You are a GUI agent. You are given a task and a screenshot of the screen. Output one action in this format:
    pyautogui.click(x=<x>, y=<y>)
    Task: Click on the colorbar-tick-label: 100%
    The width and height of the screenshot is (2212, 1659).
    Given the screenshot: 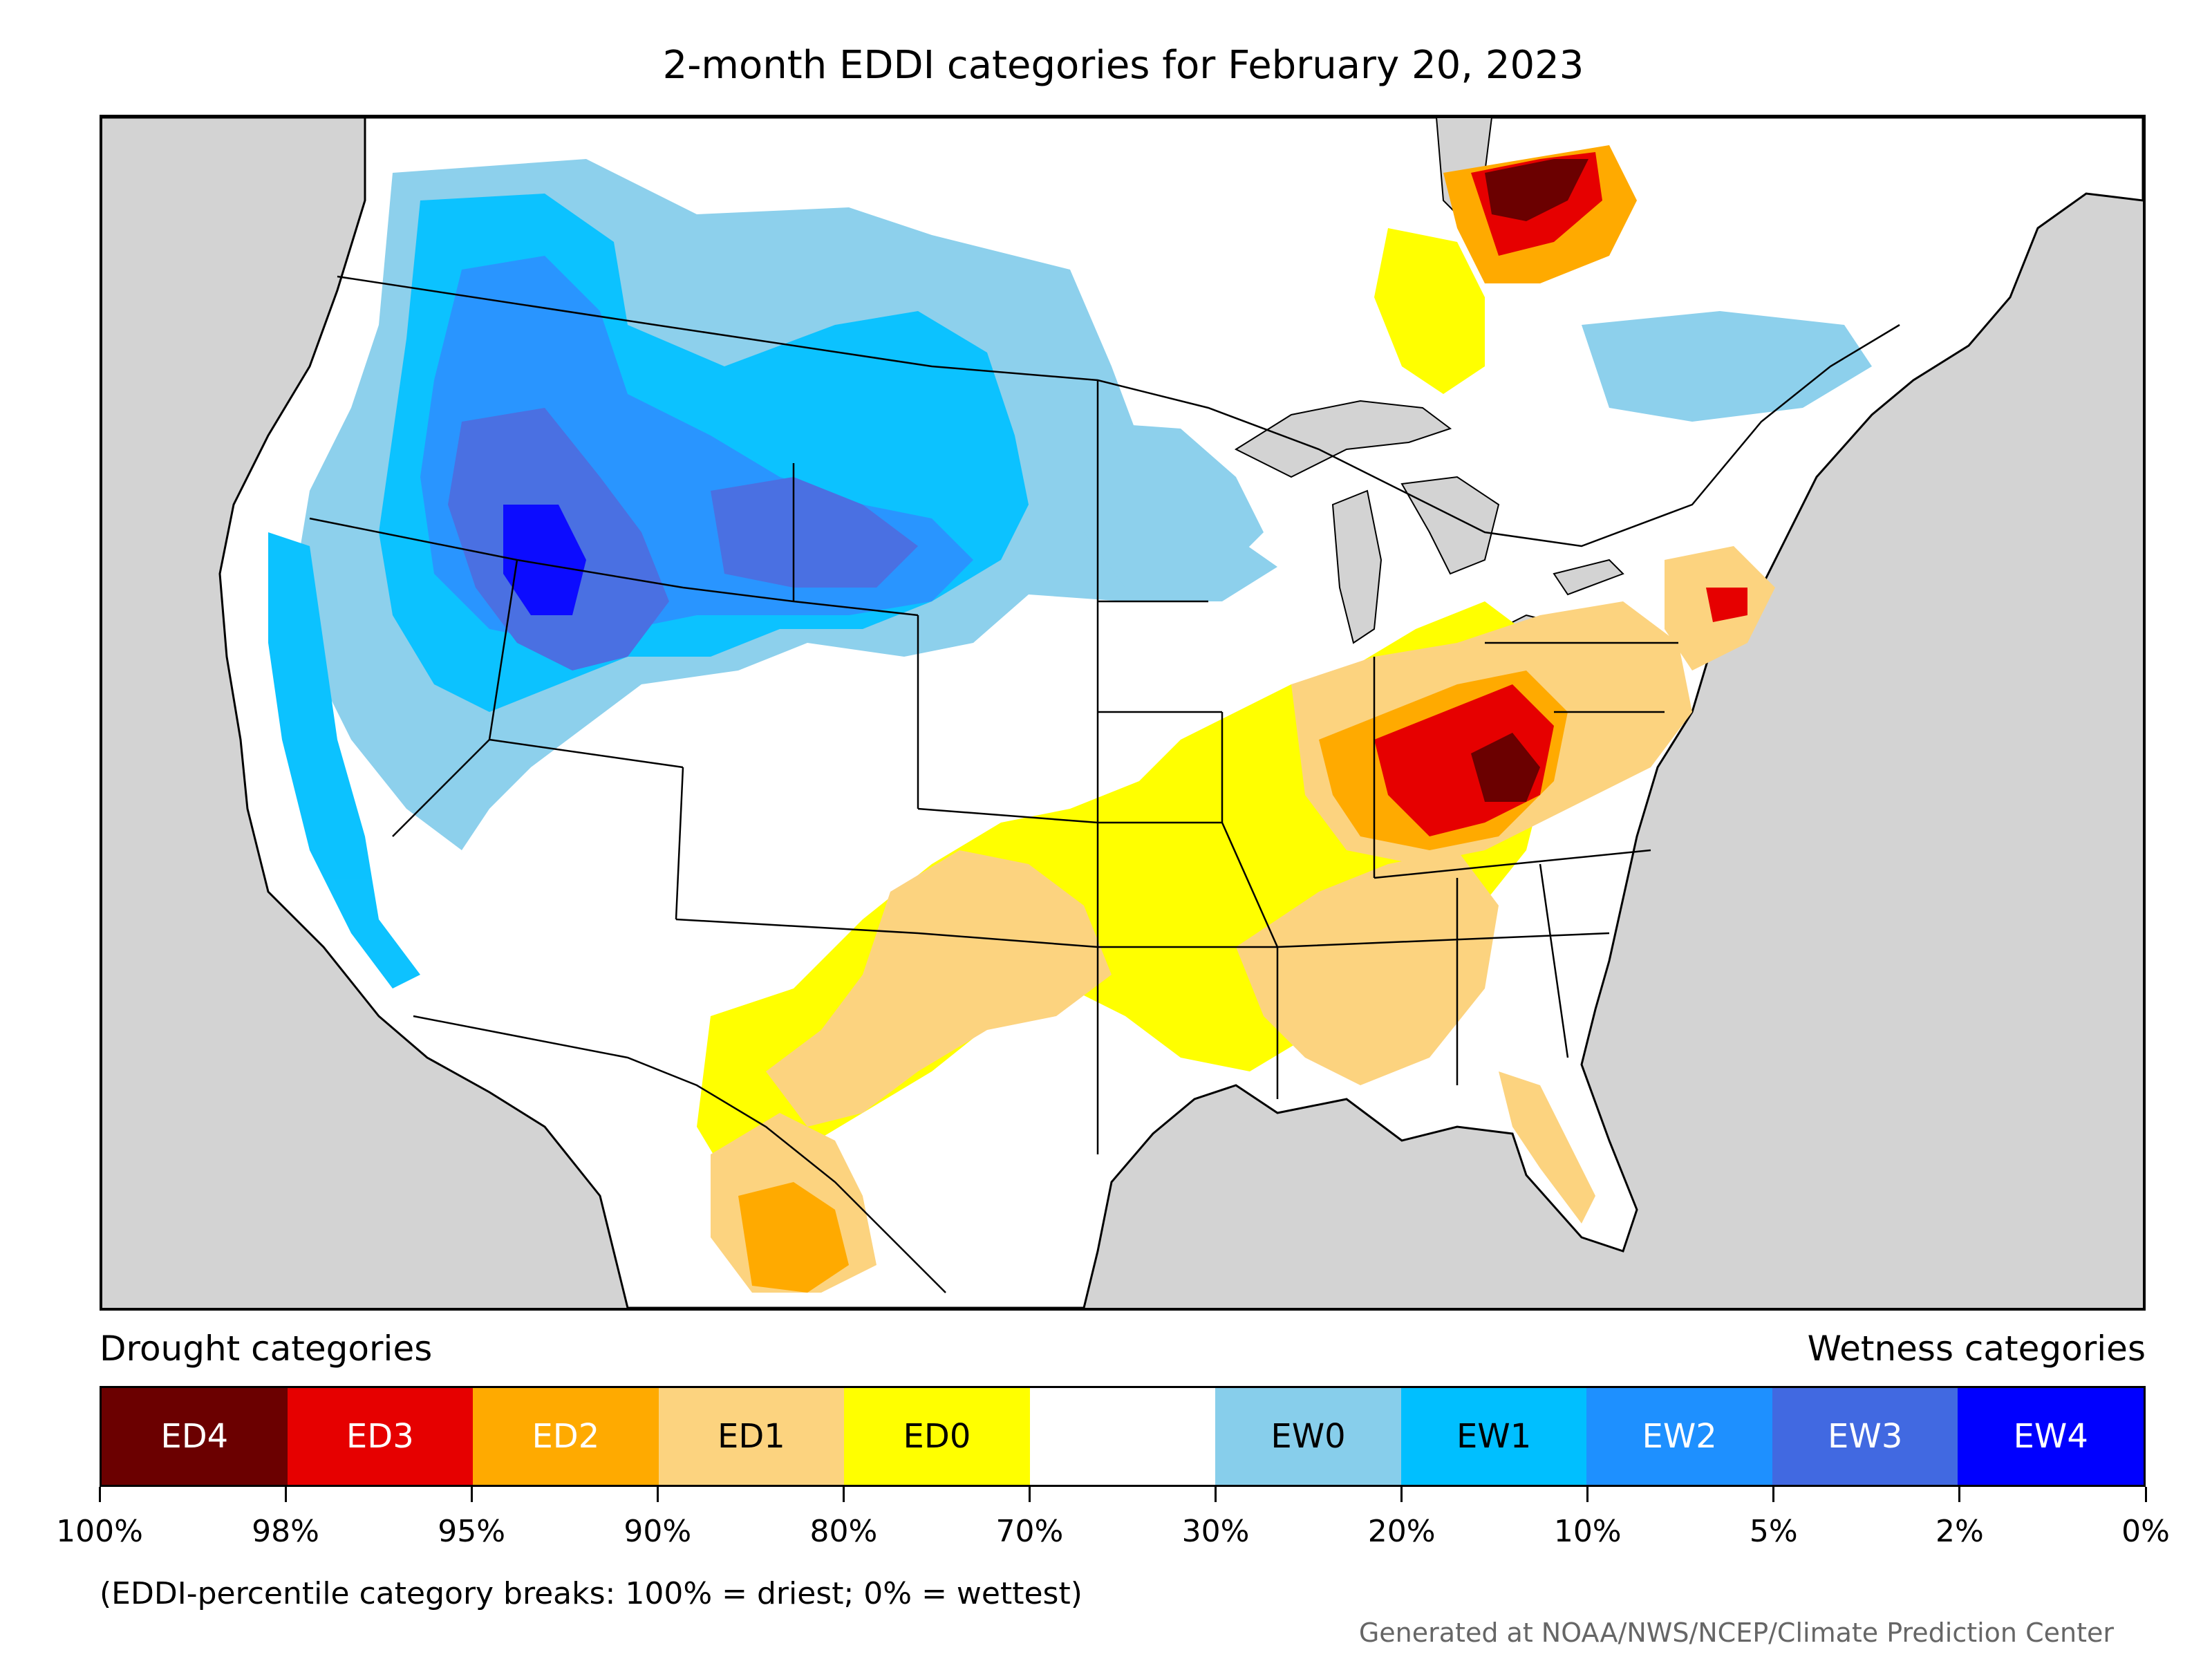 What is the action you would take?
    pyautogui.click(x=99, y=1531)
    